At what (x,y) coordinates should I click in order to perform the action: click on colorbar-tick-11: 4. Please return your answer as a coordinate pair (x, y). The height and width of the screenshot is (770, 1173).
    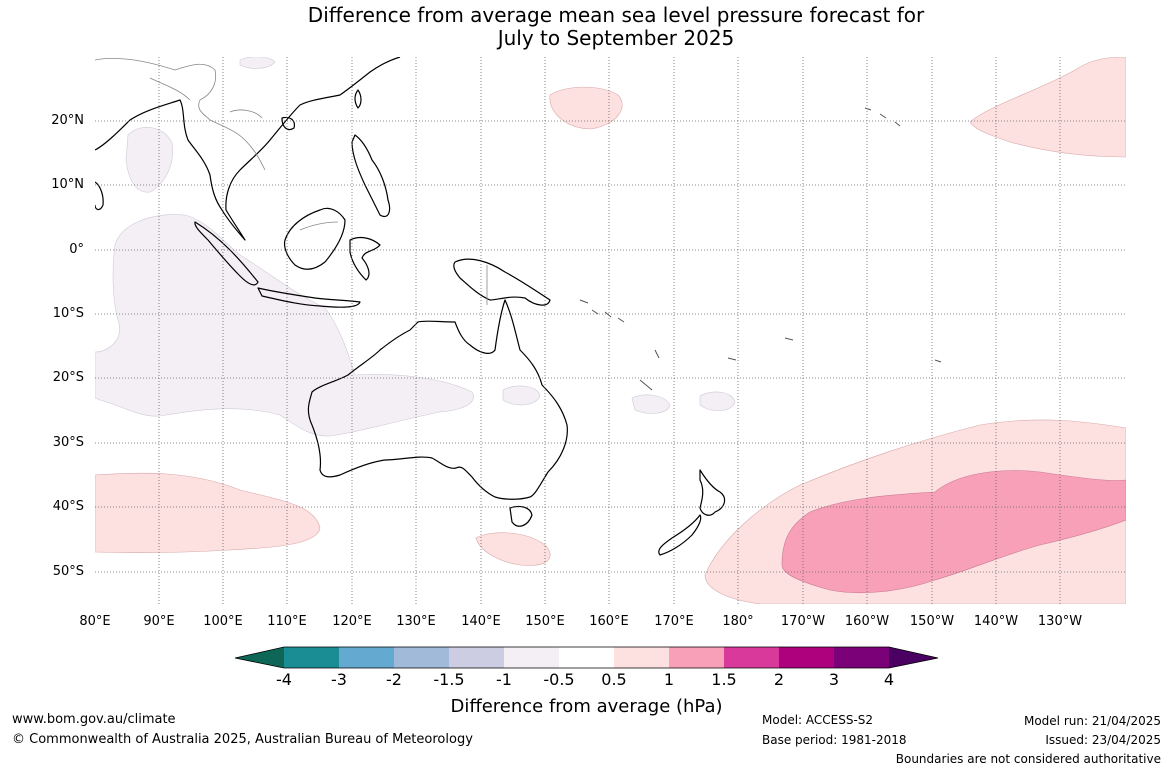
    Looking at the image, I should click on (889, 679).